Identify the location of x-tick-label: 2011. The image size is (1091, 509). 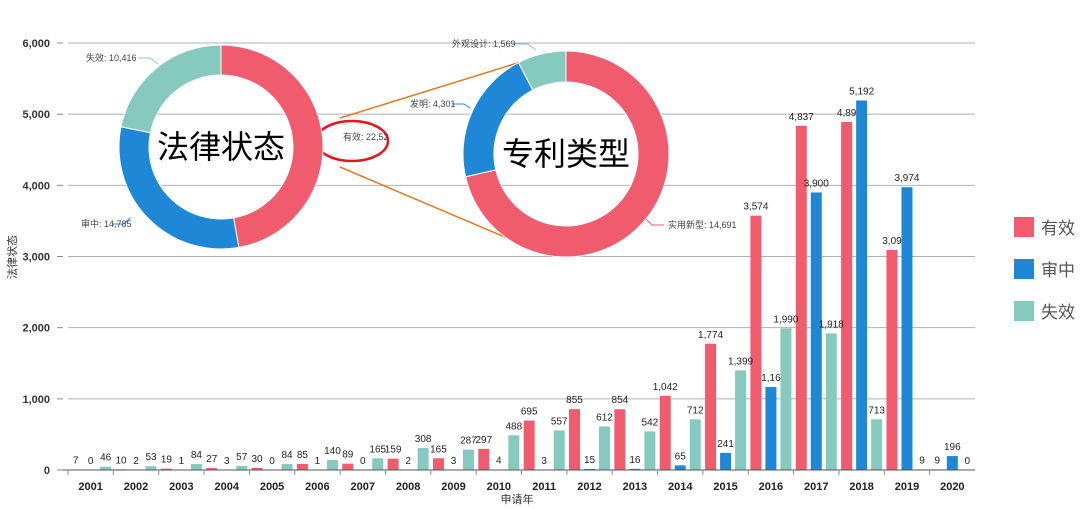
(544, 487).